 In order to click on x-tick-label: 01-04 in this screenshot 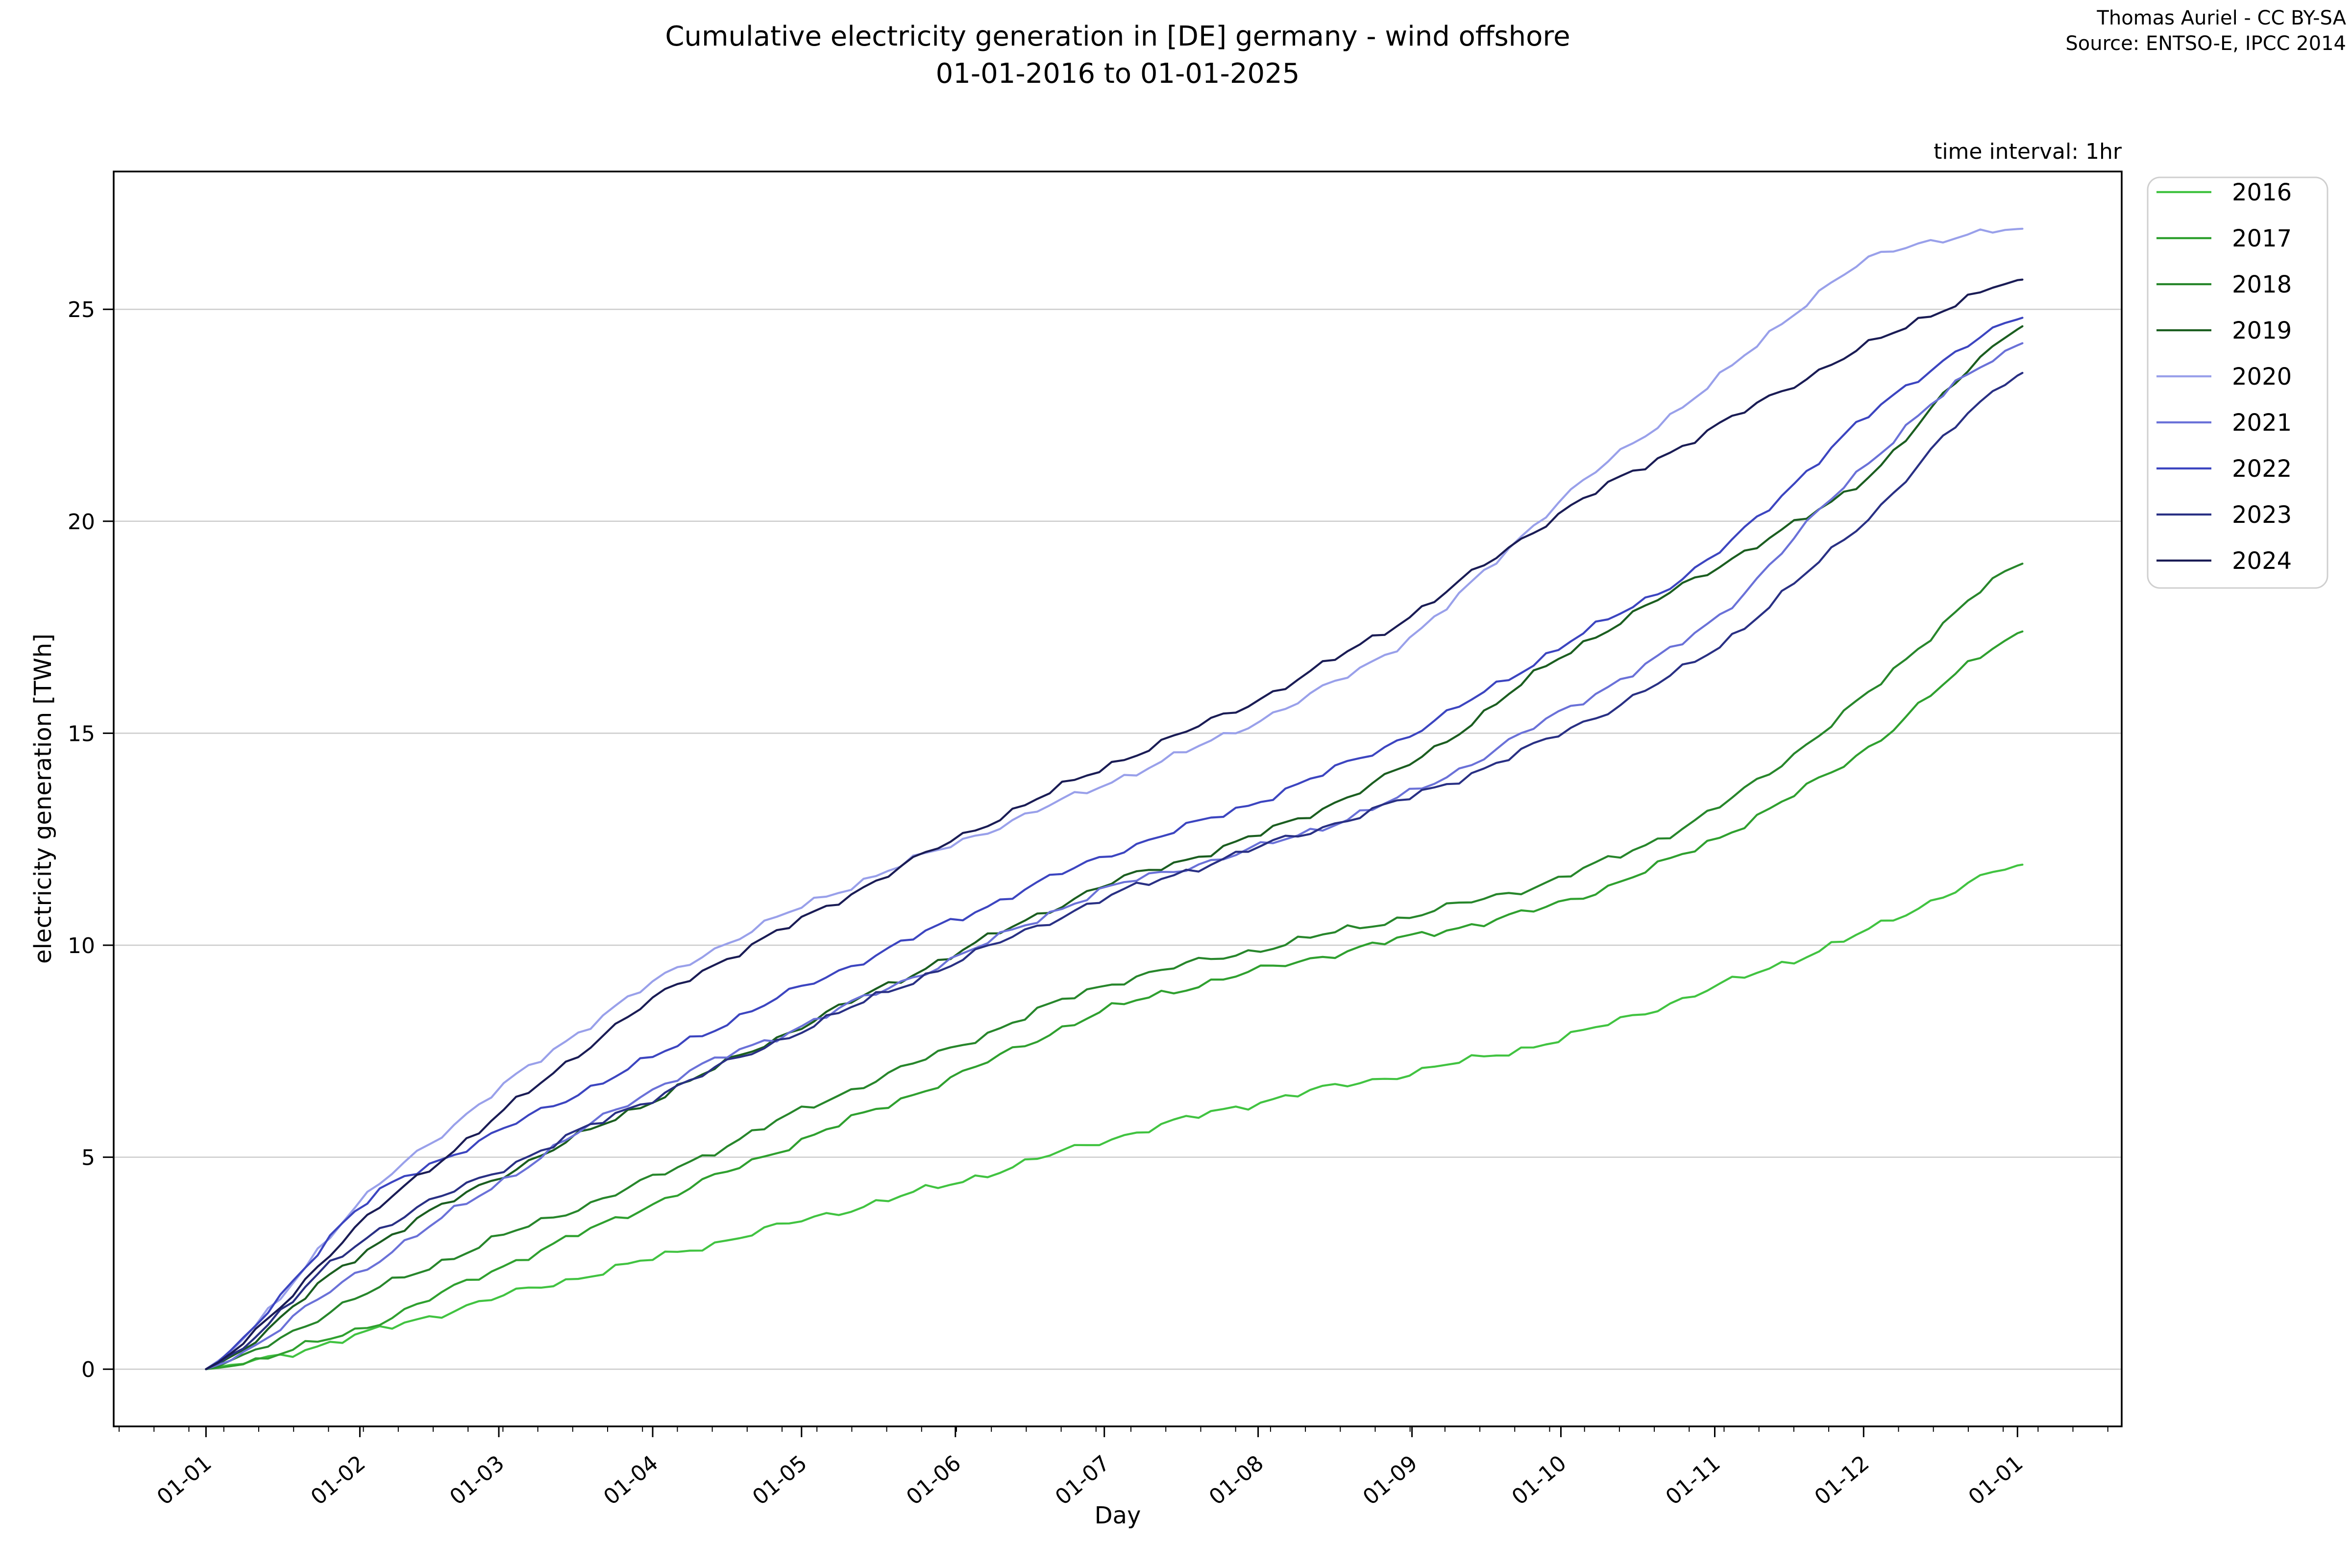, I will do `click(631, 1480)`.